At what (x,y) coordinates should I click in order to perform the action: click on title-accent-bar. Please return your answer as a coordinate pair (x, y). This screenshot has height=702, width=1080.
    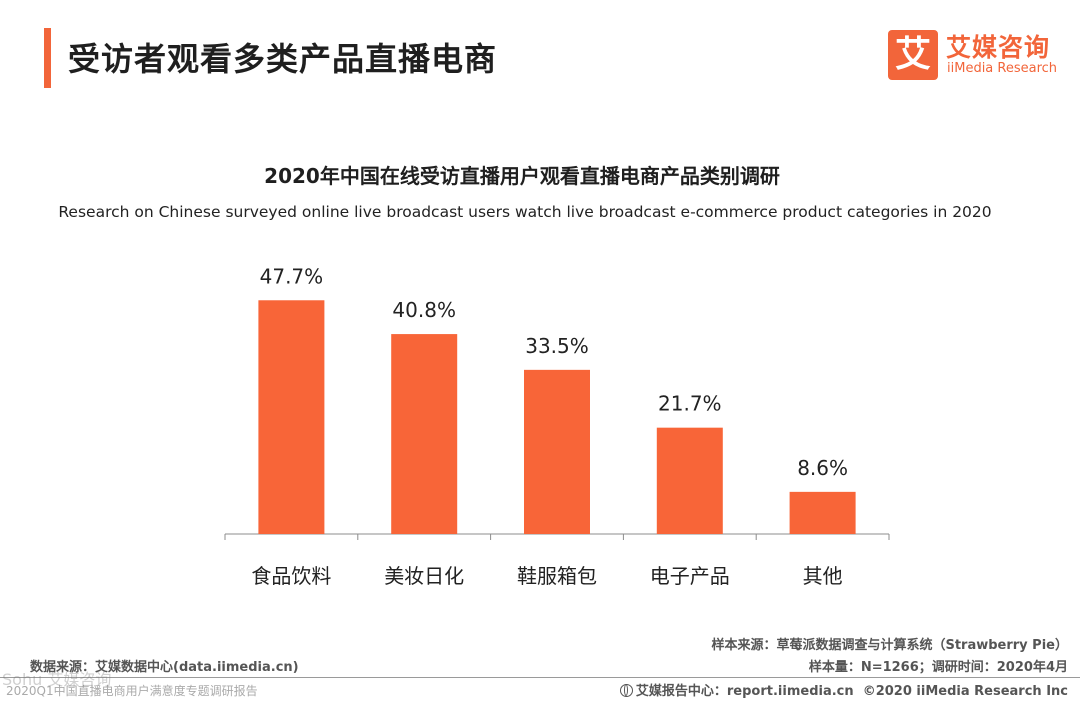
    Looking at the image, I should click on (47, 58).